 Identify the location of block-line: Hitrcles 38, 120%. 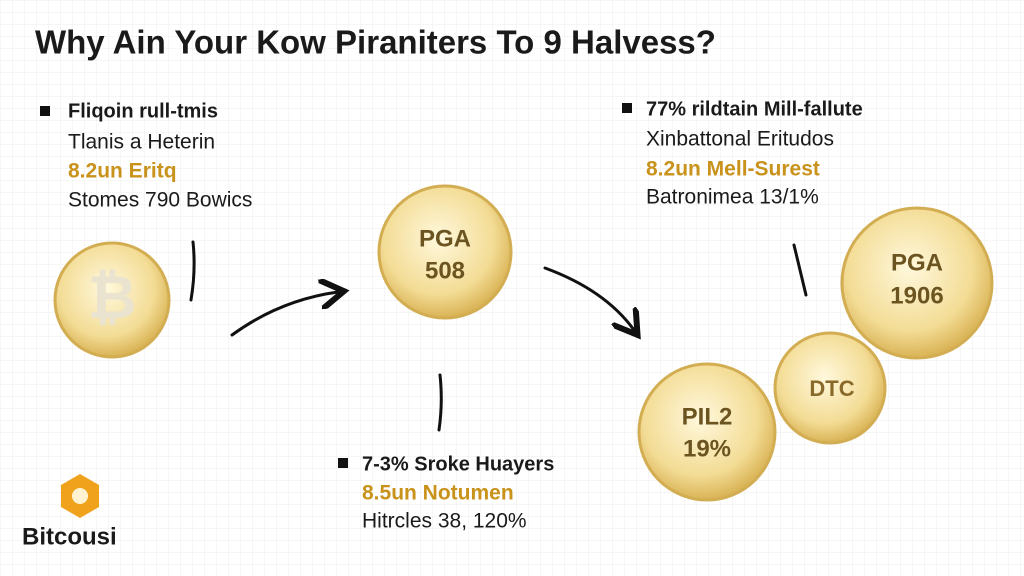
(444, 521).